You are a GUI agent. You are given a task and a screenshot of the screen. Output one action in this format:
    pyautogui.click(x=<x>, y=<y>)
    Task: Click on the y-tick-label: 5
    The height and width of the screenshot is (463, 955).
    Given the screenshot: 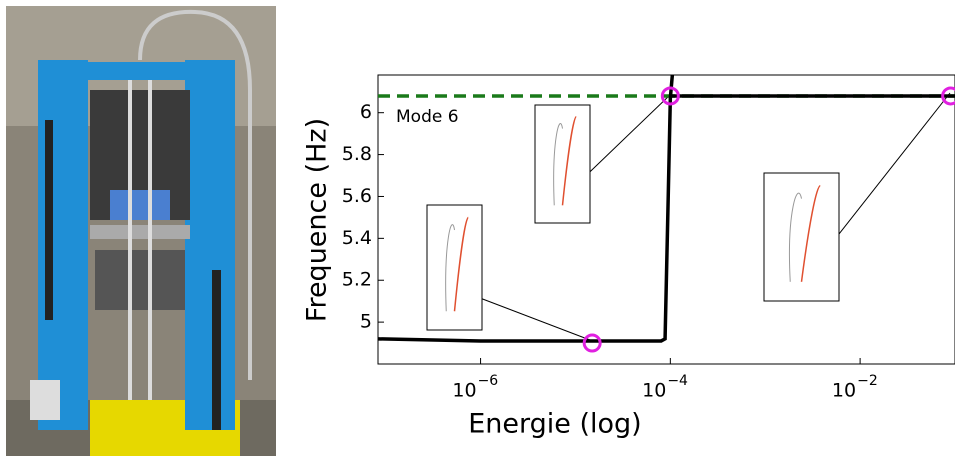 What is the action you would take?
    pyautogui.click(x=366, y=322)
    